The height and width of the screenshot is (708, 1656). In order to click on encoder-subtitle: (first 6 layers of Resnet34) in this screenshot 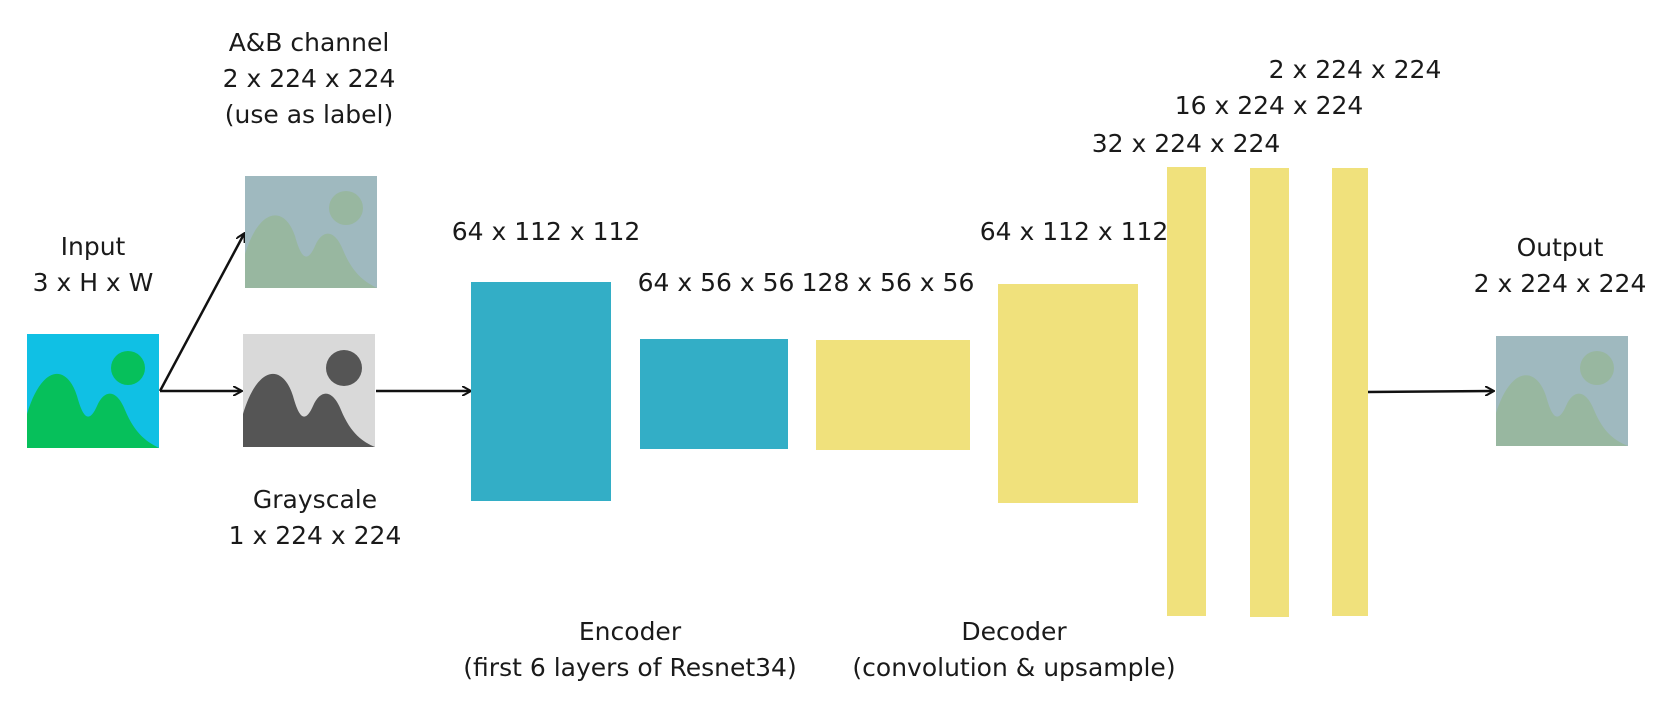, I will do `click(630, 667)`.